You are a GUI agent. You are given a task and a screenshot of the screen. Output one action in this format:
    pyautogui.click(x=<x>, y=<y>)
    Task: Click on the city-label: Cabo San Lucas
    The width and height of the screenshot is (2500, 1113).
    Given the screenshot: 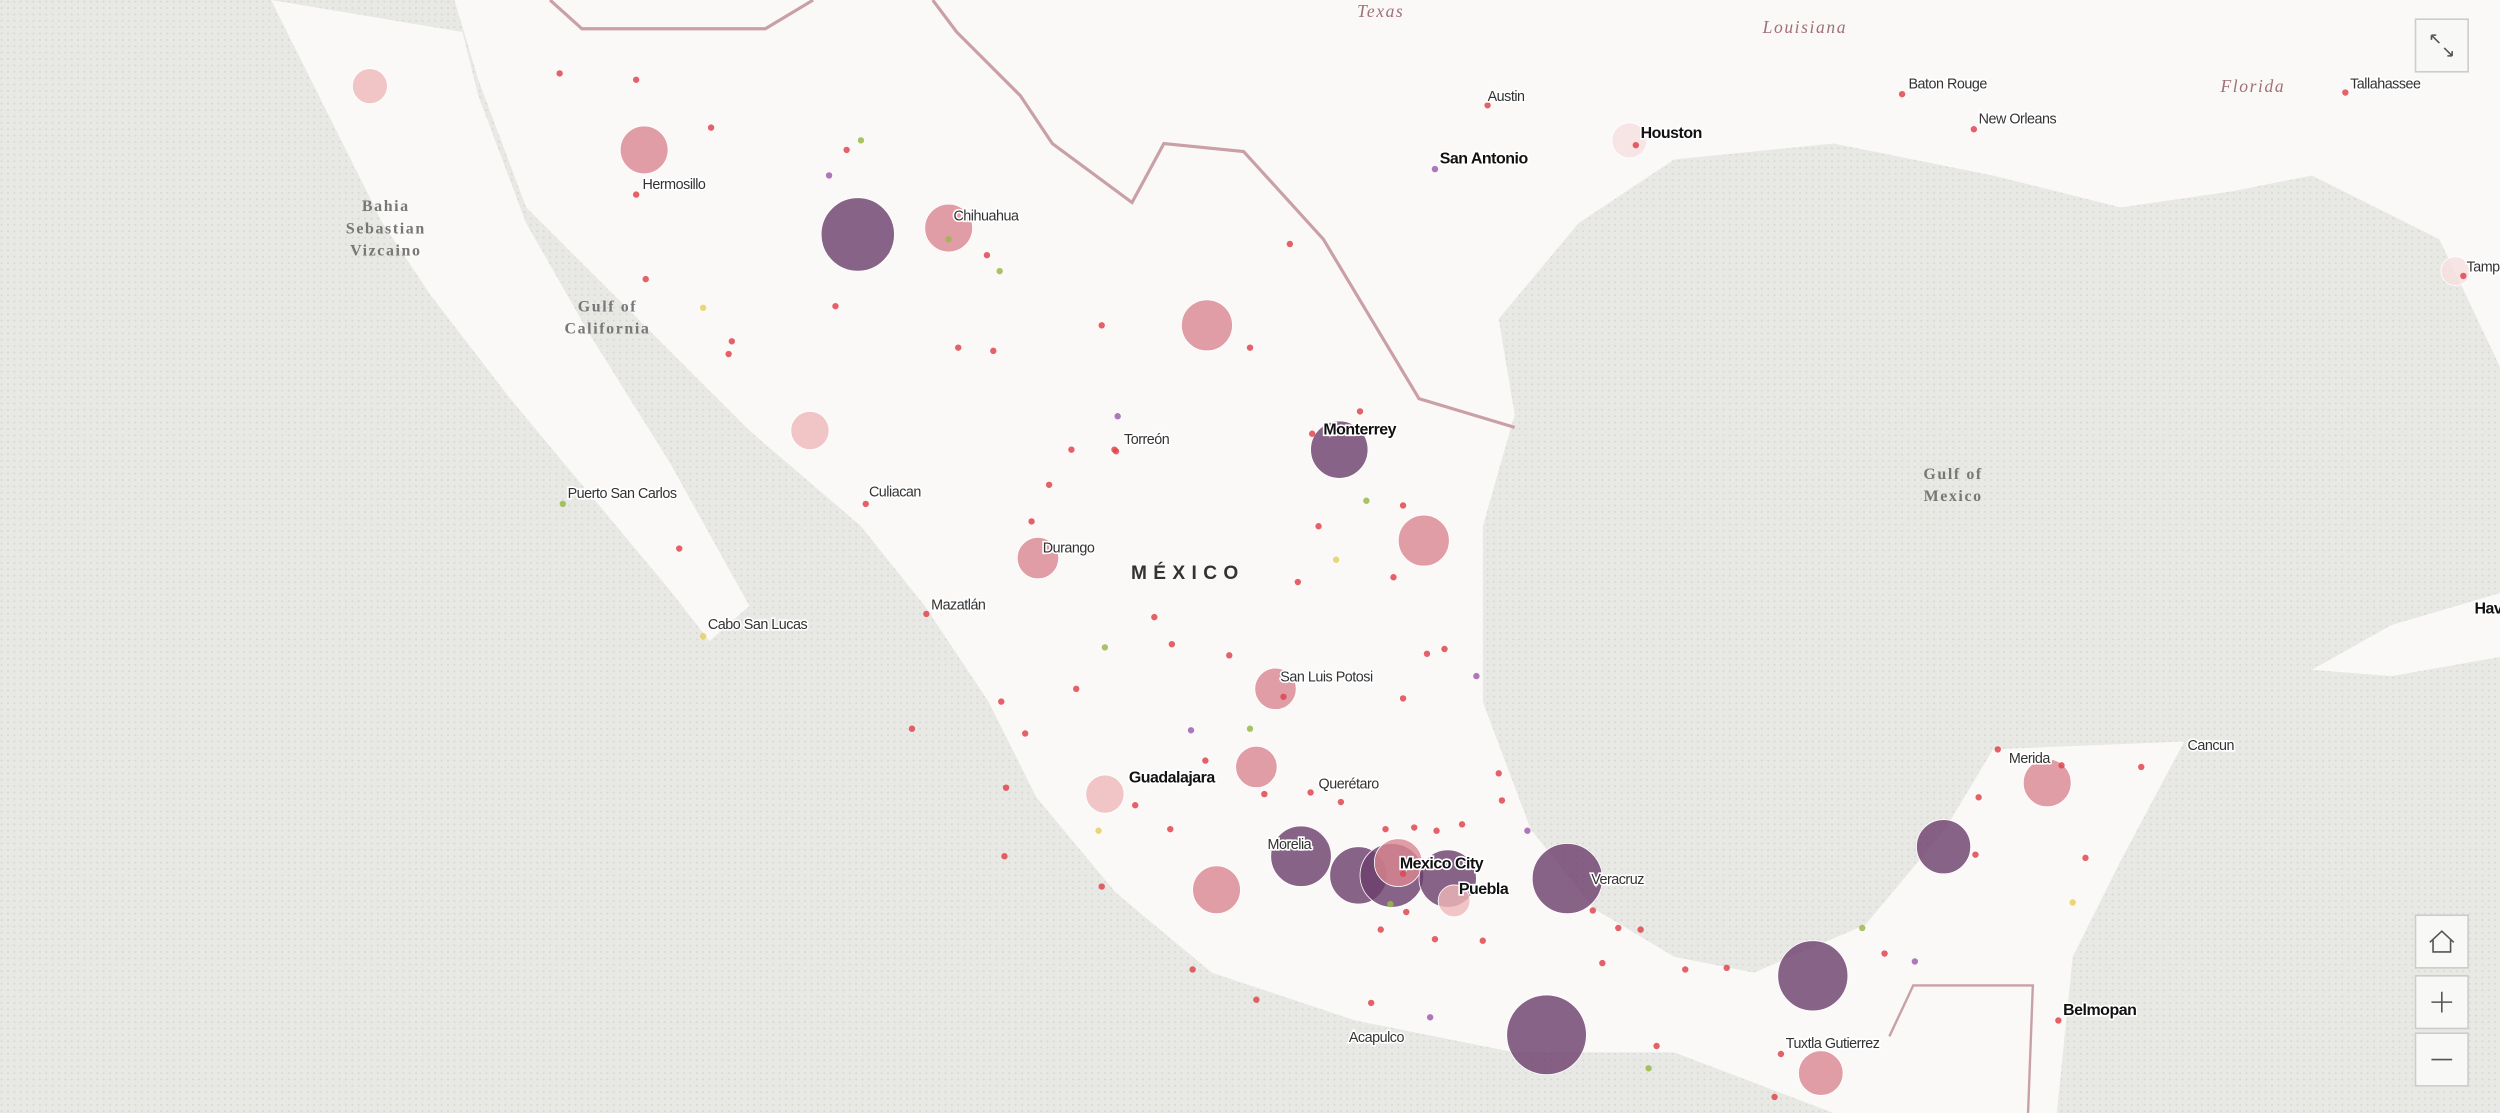 What is the action you would take?
    pyautogui.click(x=758, y=625)
    